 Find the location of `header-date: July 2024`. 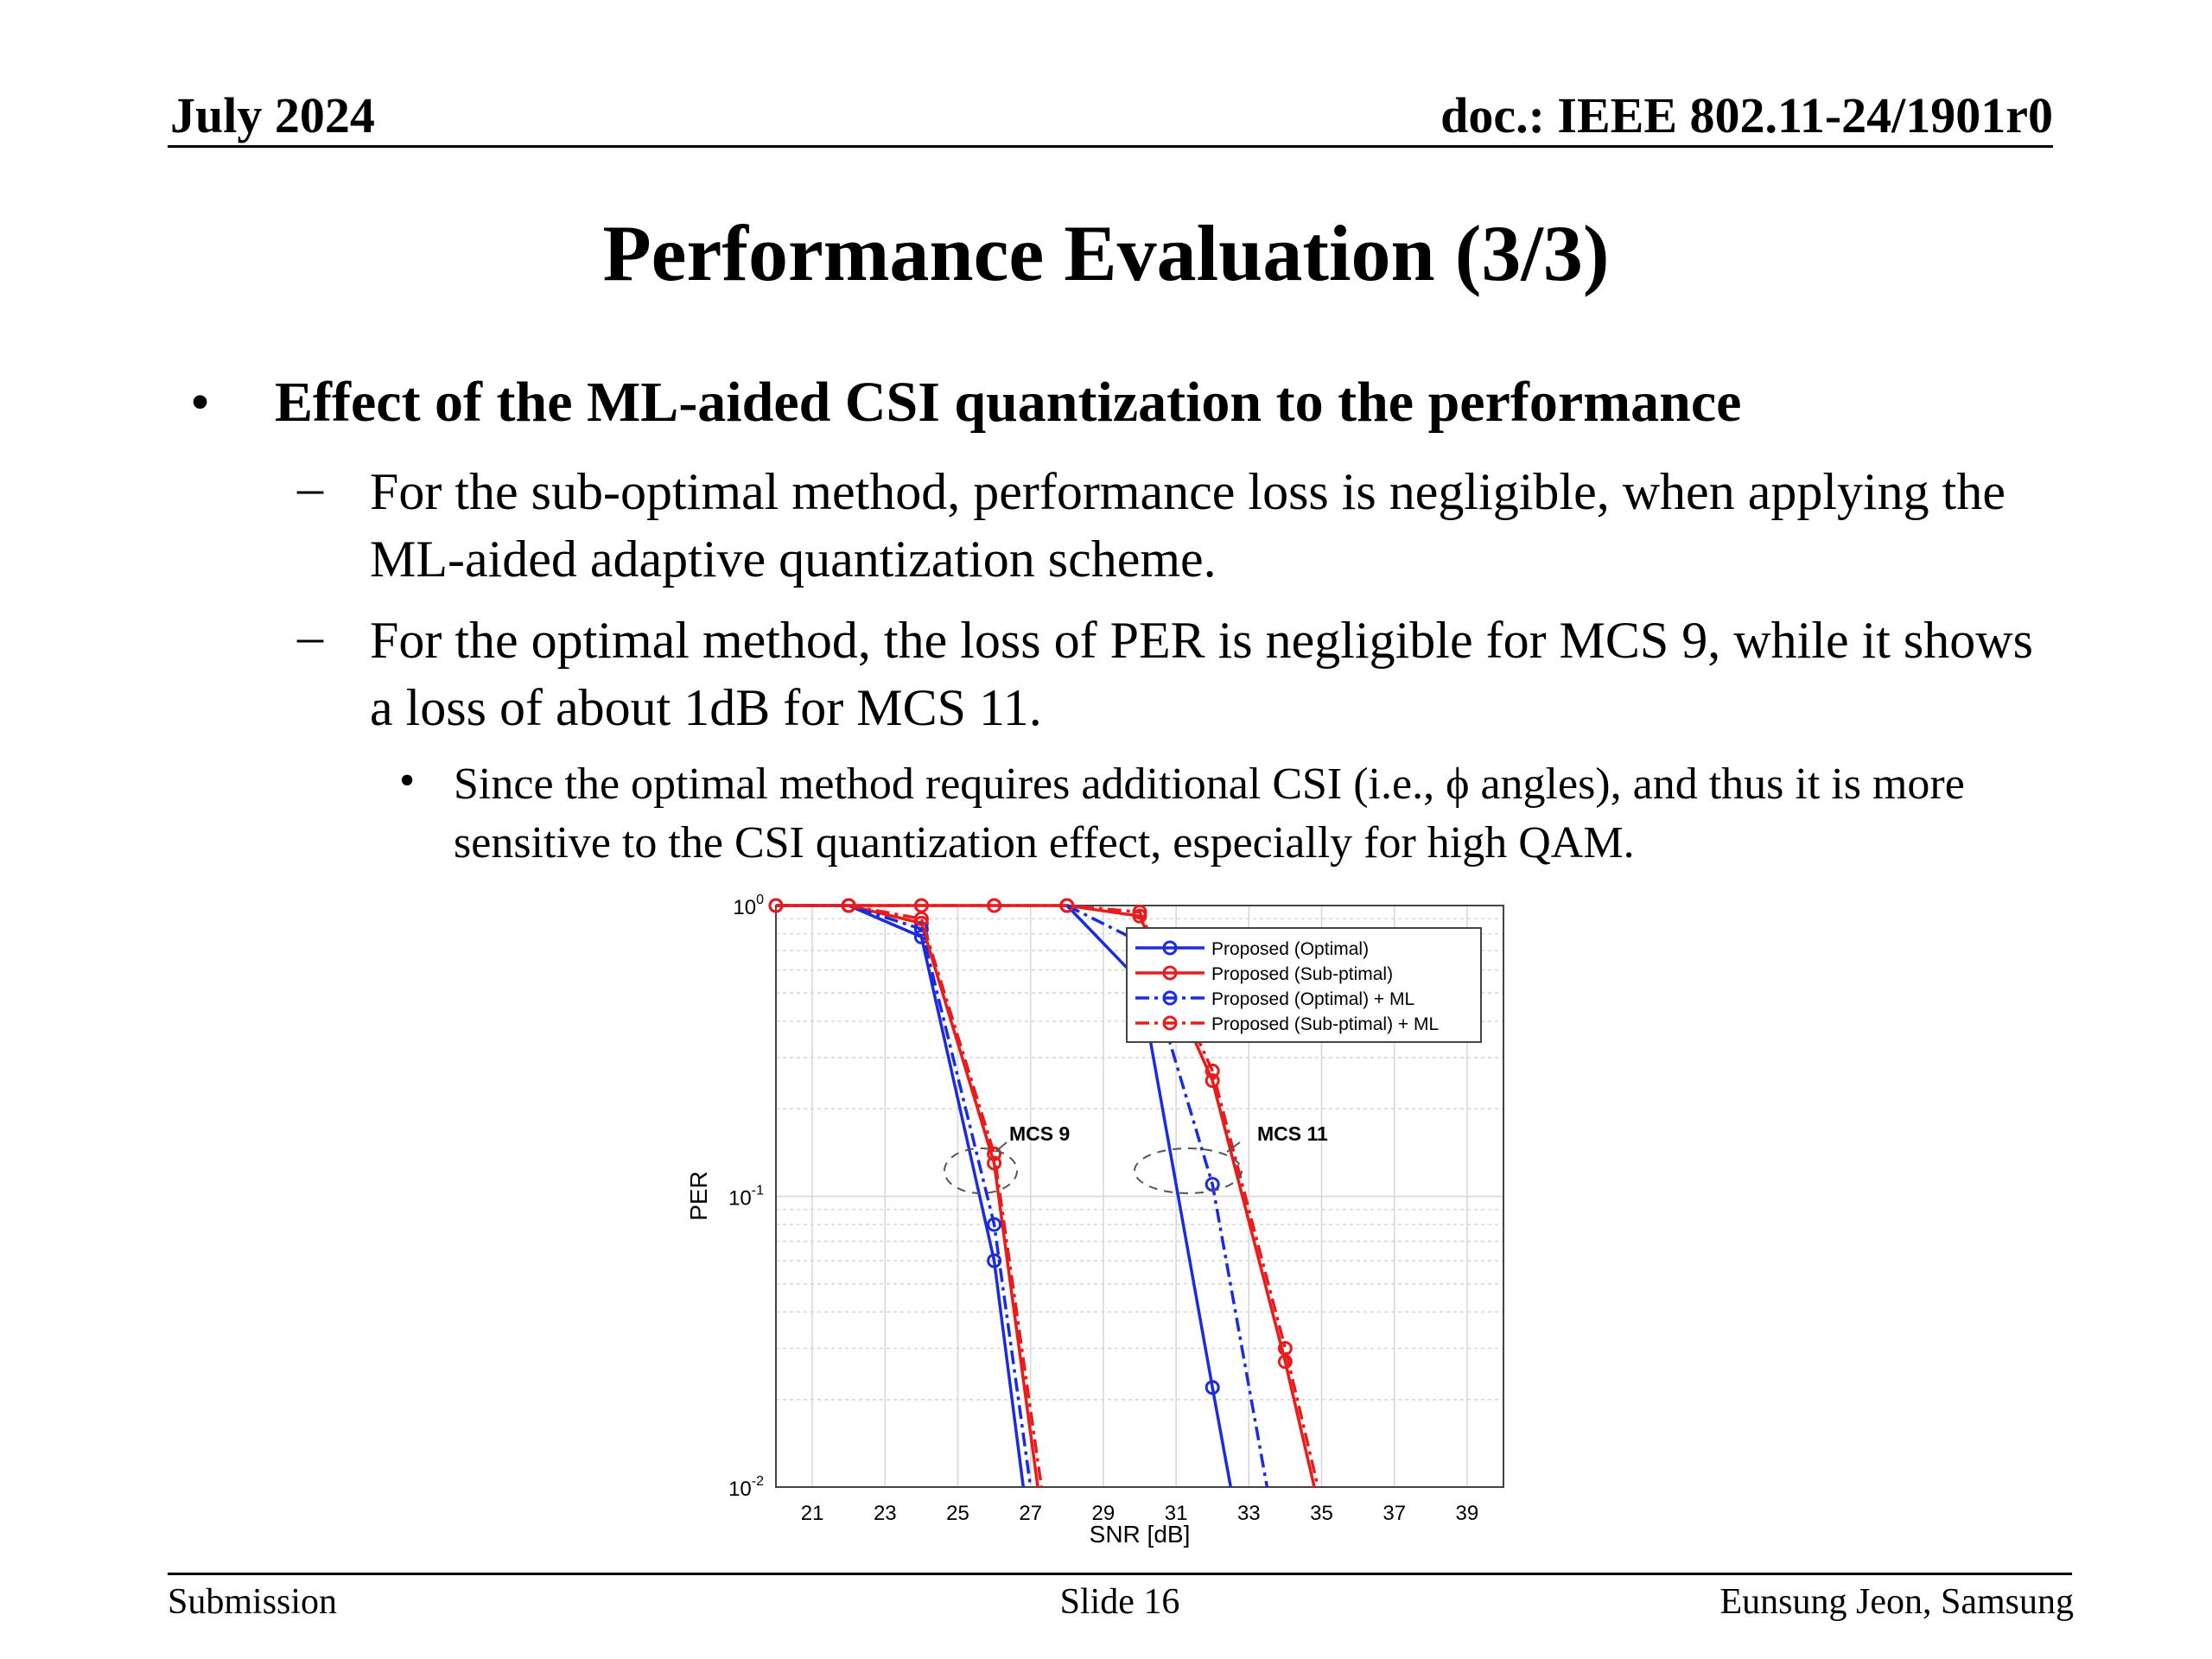

header-date: July 2024 is located at coordinates (272, 115).